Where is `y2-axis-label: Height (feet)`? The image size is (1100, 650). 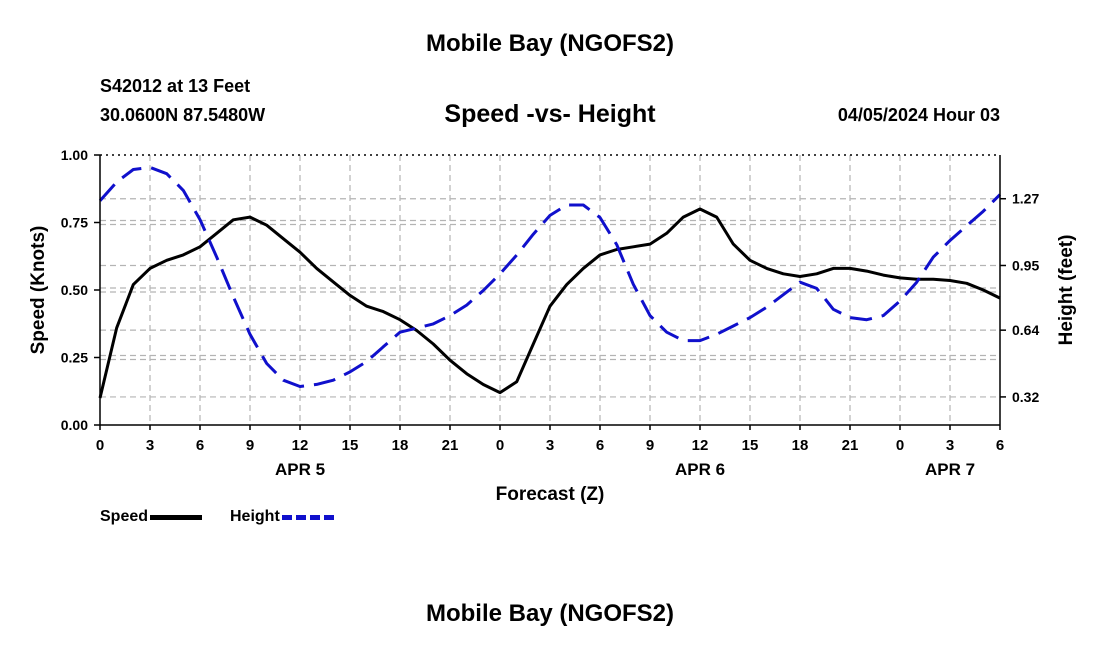 y2-axis-label: Height (feet) is located at coordinates (1066, 290).